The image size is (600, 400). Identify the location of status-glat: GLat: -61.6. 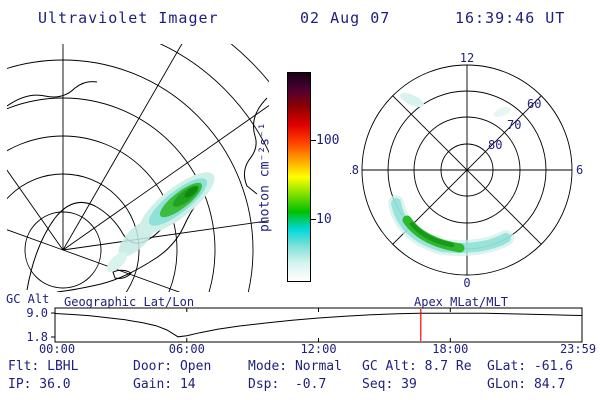
(530, 366).